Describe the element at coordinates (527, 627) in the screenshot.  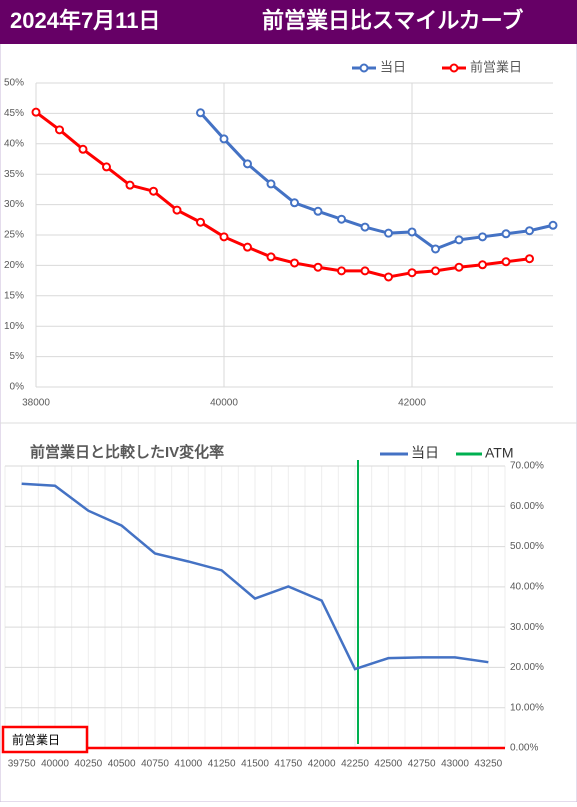
I see `y2-tick-label: 30.00%` at that location.